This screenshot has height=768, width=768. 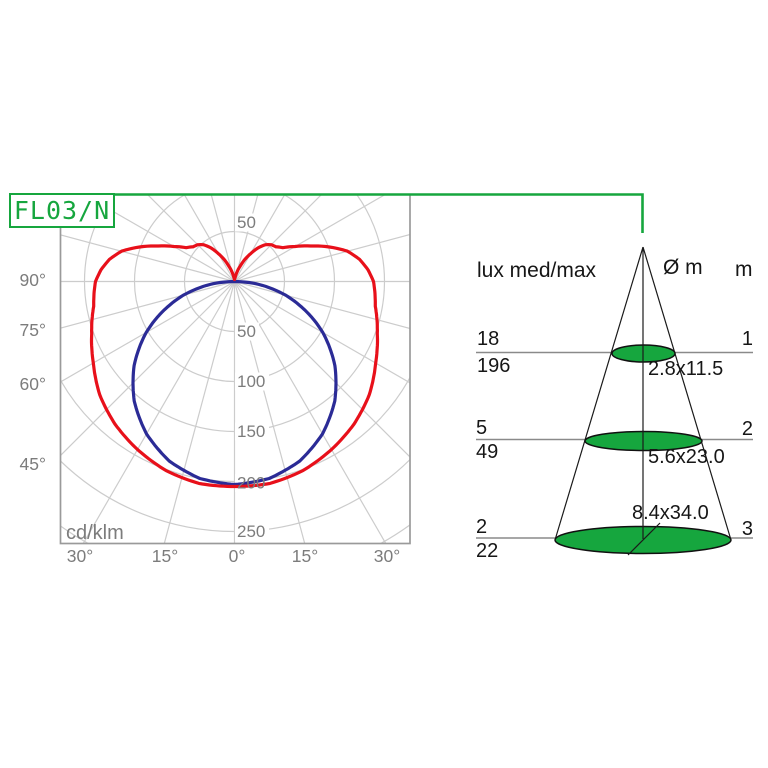 I want to click on product-code-box: FL03/N, so click(x=62, y=210).